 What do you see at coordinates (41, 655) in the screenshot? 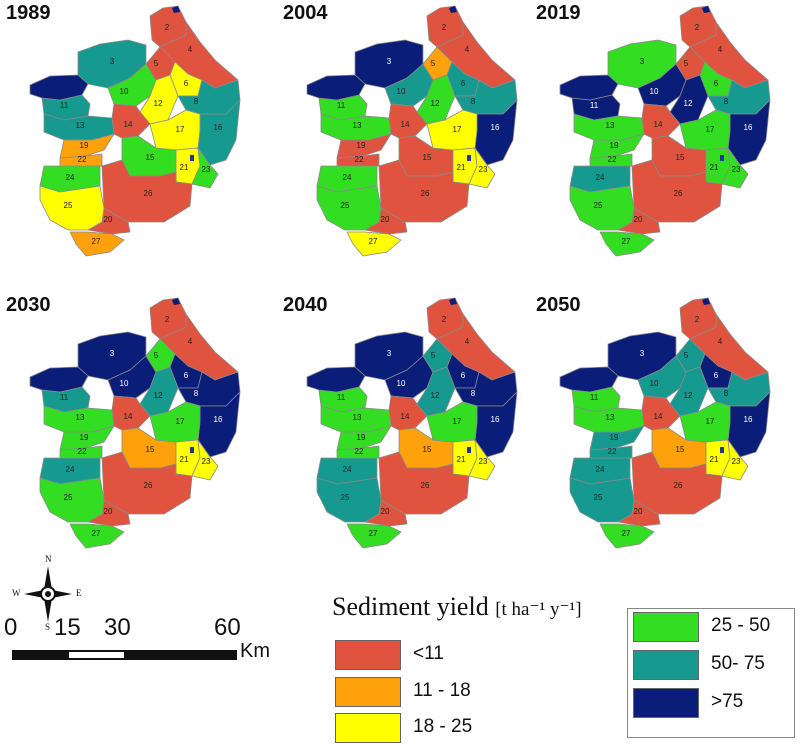
I see `scale-bar-segment` at bounding box center [41, 655].